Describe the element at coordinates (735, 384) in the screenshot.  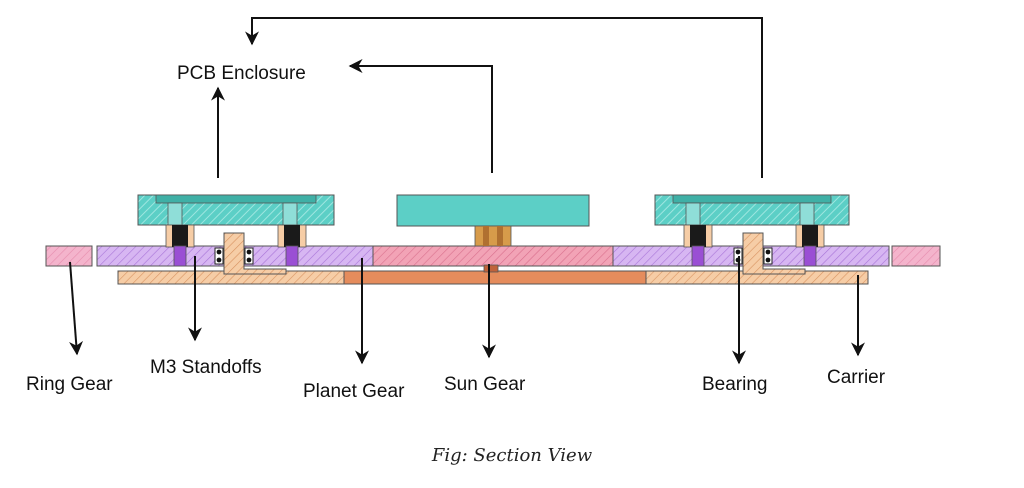
I see `label-bearing: Bearing` at that location.